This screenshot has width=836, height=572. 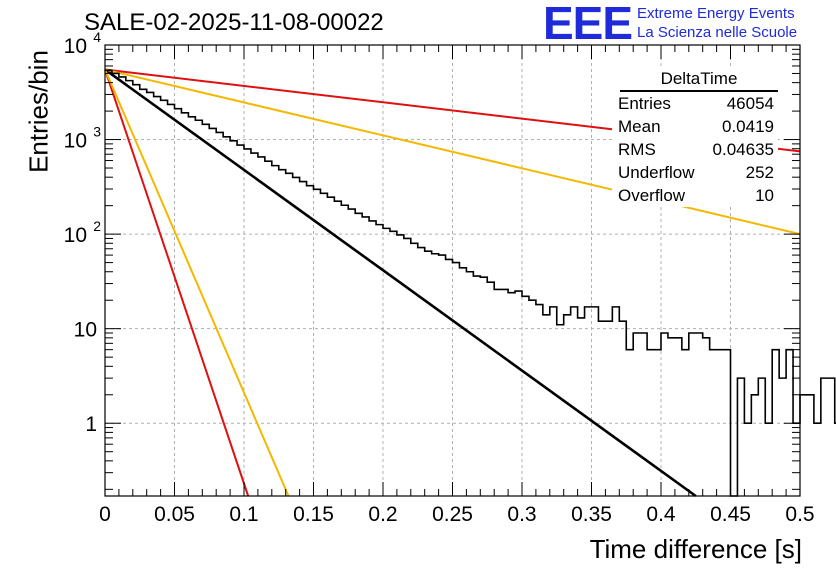 What do you see at coordinates (243, 514) in the screenshot?
I see `x-tick-label: 0.1` at bounding box center [243, 514].